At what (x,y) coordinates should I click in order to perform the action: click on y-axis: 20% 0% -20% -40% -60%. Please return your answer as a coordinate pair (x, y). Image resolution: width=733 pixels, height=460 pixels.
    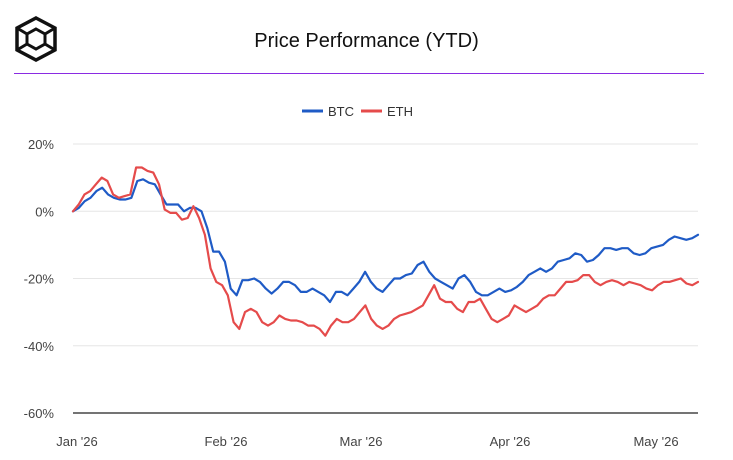
    Looking at the image, I should click on (39, 279).